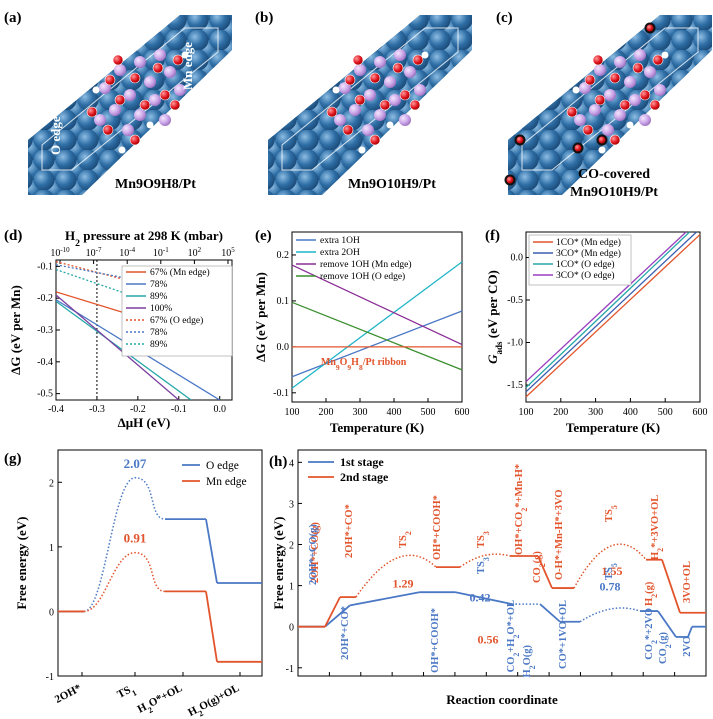  What do you see at coordinates (135, 463) in the screenshot?
I see `barrier-label: 2.07` at bounding box center [135, 463].